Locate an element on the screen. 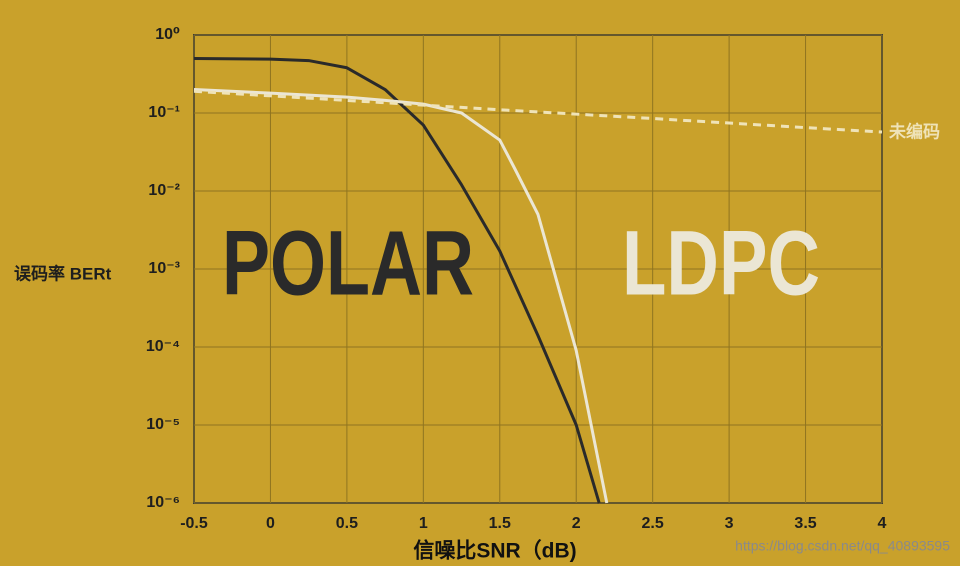  watermark: https://blog.csdn.net/qq_40893595 is located at coordinates (842, 546).